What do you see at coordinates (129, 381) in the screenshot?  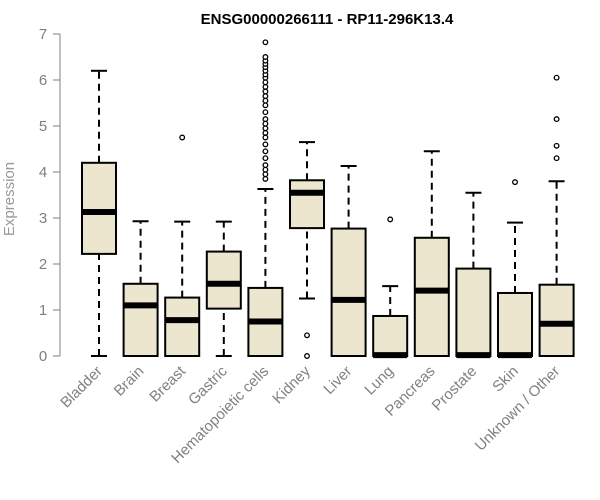 I see `x-tick-label: Brain` at bounding box center [129, 381].